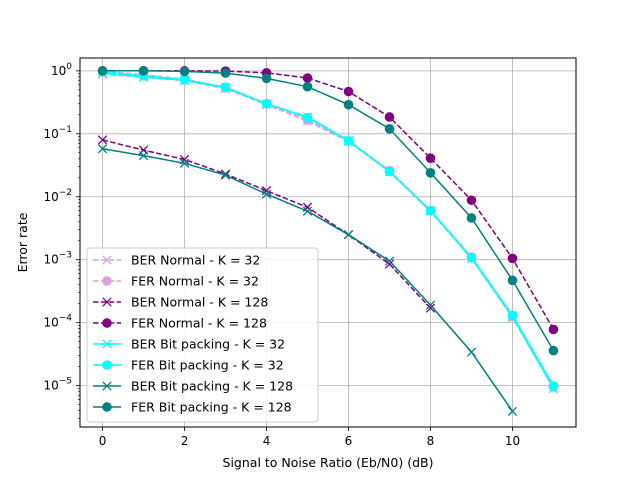  I want to click on legend-label: BER Normal - K = 32, so click(195, 260).